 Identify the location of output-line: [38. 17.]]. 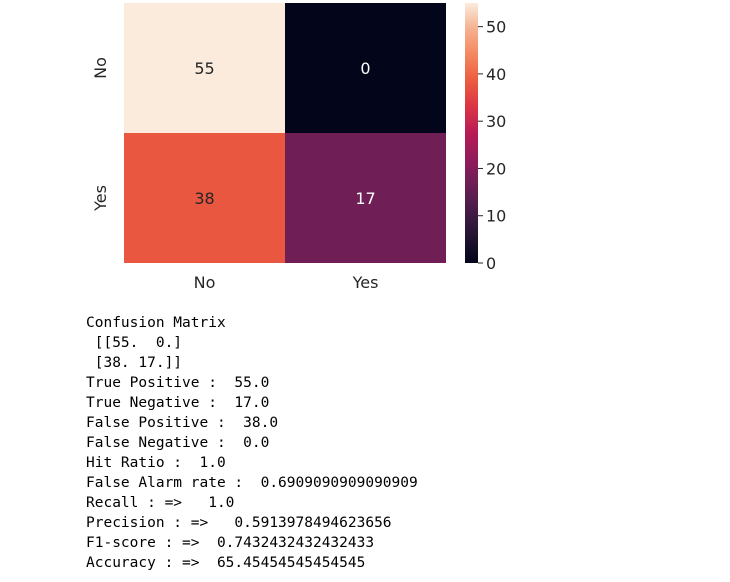
(134, 363).